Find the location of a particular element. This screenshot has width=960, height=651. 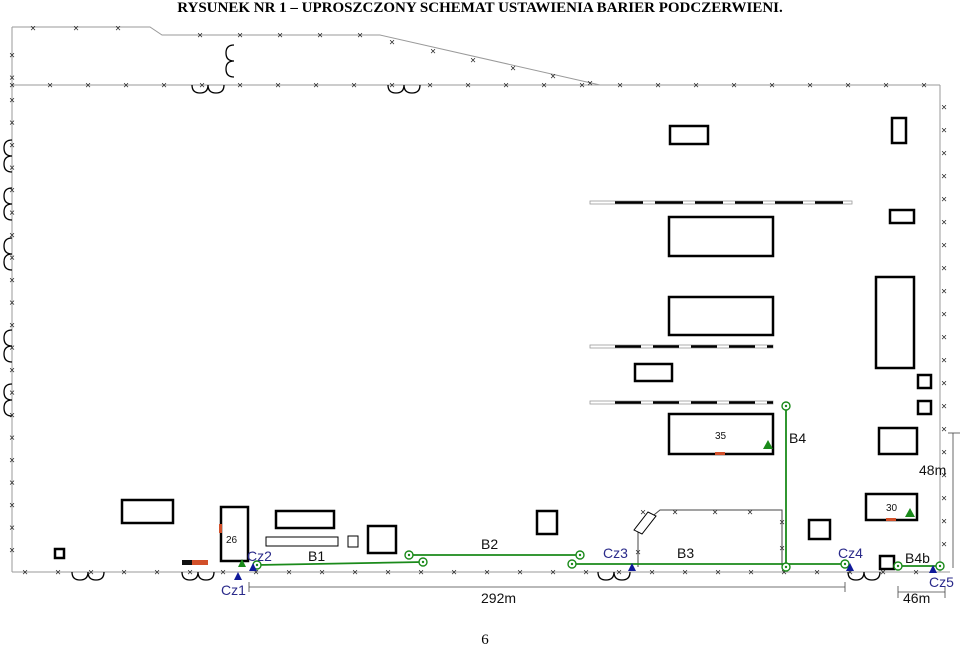

label-cz1: Cz1 is located at coordinates (233, 590).